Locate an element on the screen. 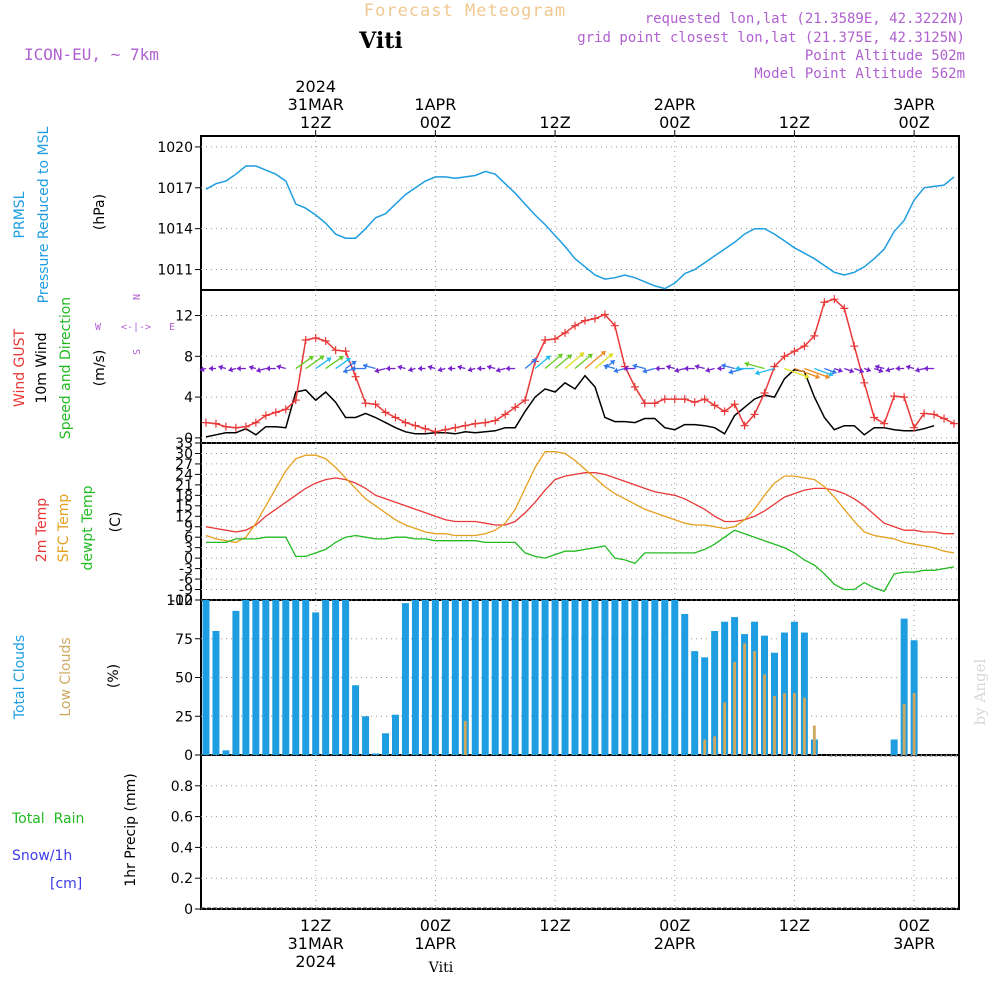 Image resolution: width=1000 pixels, height=1000 pixels. y-tick-label: 24 is located at coordinates (184, 475).